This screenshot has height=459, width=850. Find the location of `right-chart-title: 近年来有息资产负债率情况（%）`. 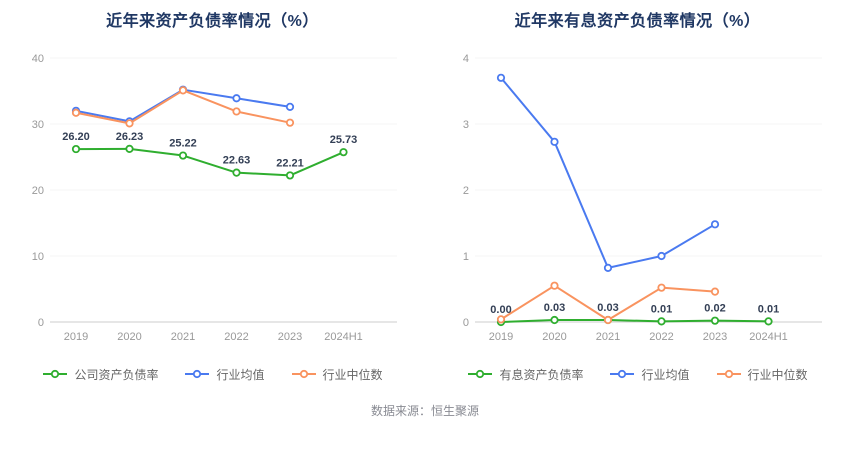

right-chart-title: 近年来有息资产负债率情况（%） is located at coordinates (637, 21).